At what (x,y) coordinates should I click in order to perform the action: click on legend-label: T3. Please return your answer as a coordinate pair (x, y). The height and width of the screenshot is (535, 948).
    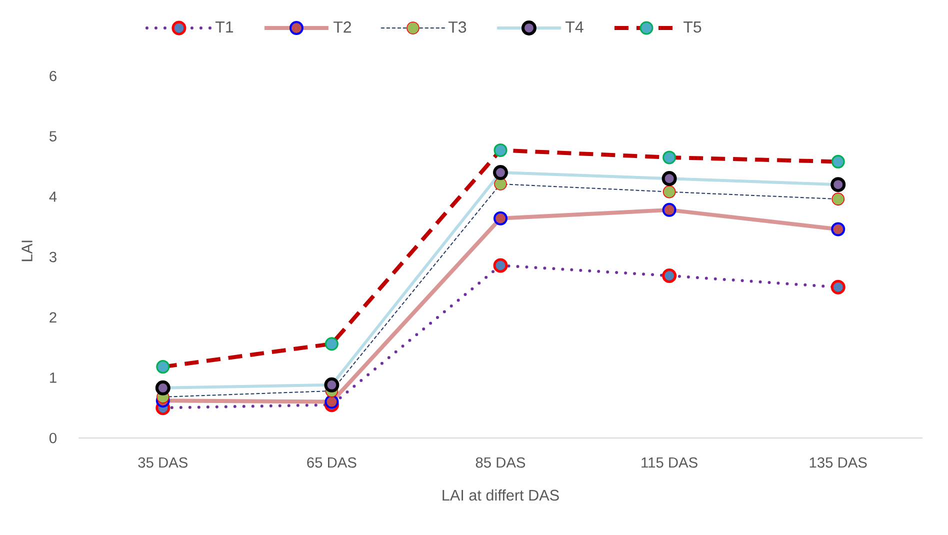
    Looking at the image, I should click on (457, 27).